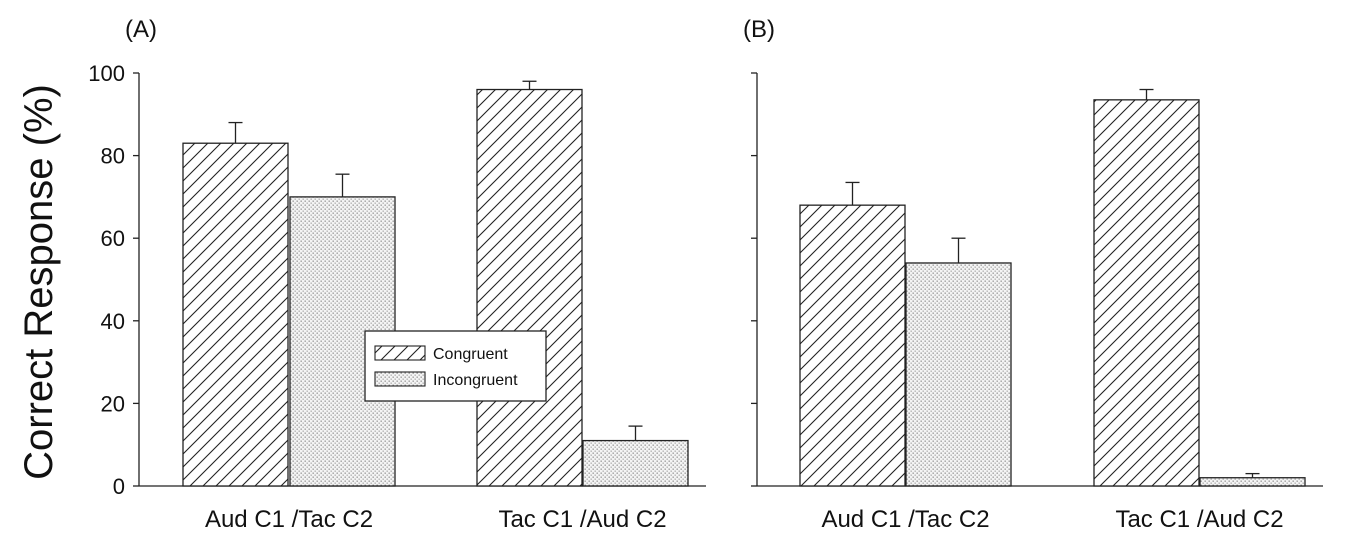  What do you see at coordinates (106, 73) in the screenshot?
I see `y-tick-label: 100` at bounding box center [106, 73].